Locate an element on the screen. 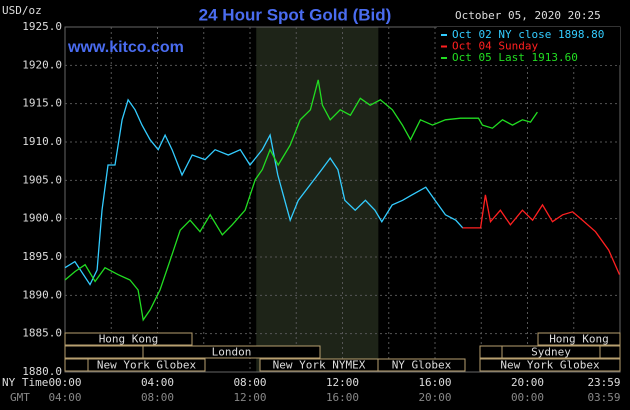 The height and width of the screenshot is (410, 630). y-axis-label: USD/oz is located at coordinates (22, 10).